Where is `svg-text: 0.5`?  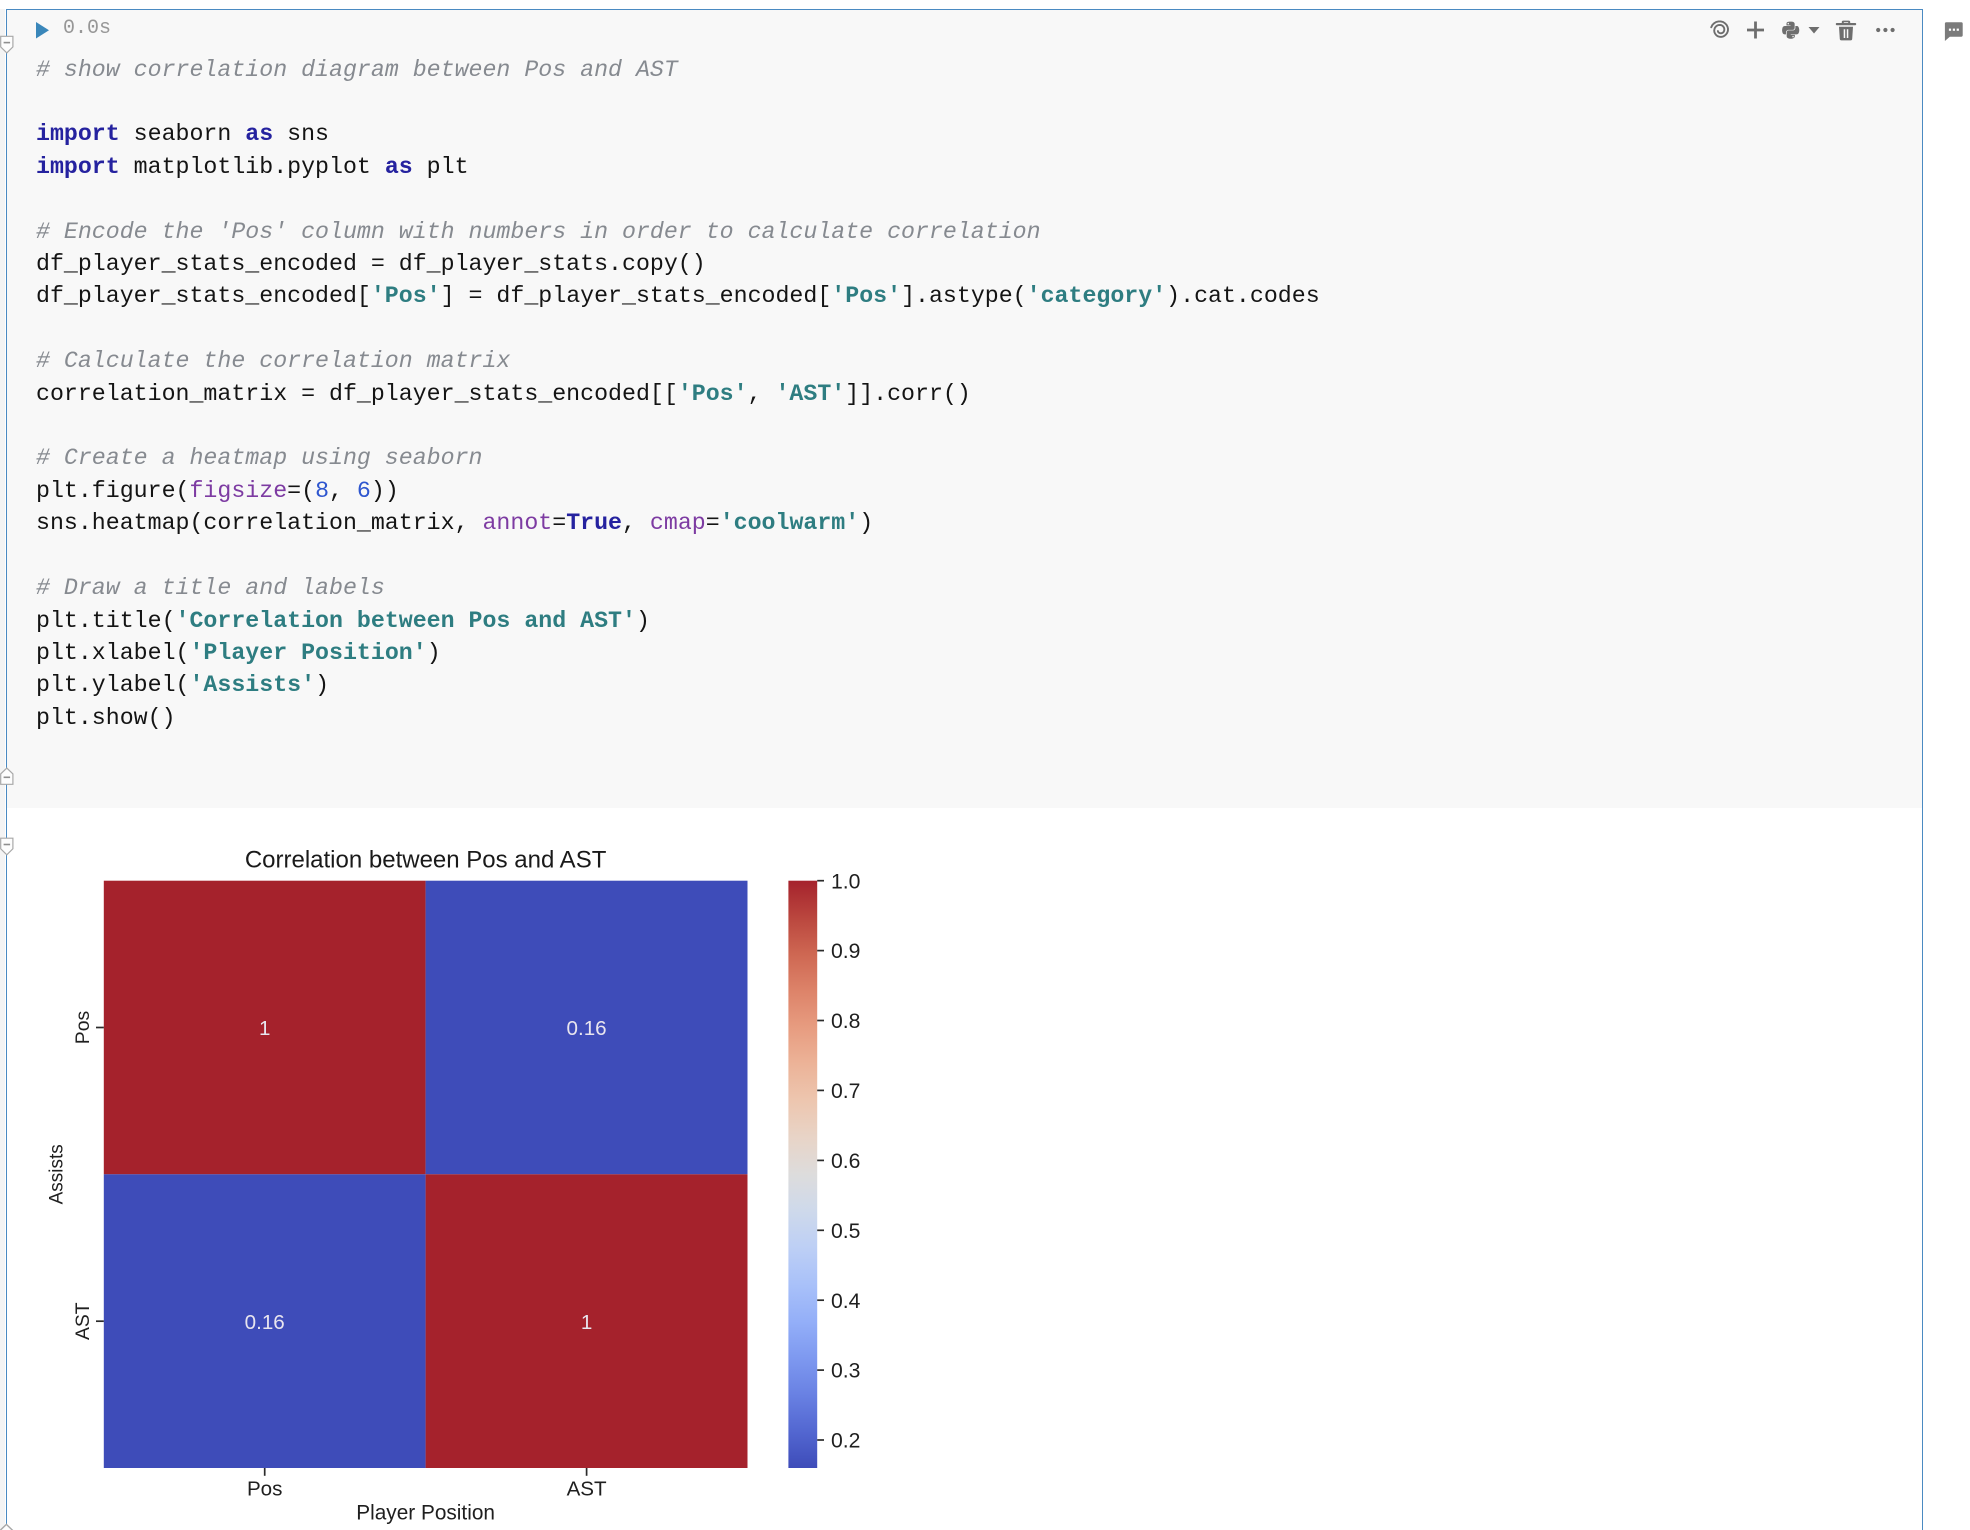 svg-text: 0.5 is located at coordinates (845, 1231).